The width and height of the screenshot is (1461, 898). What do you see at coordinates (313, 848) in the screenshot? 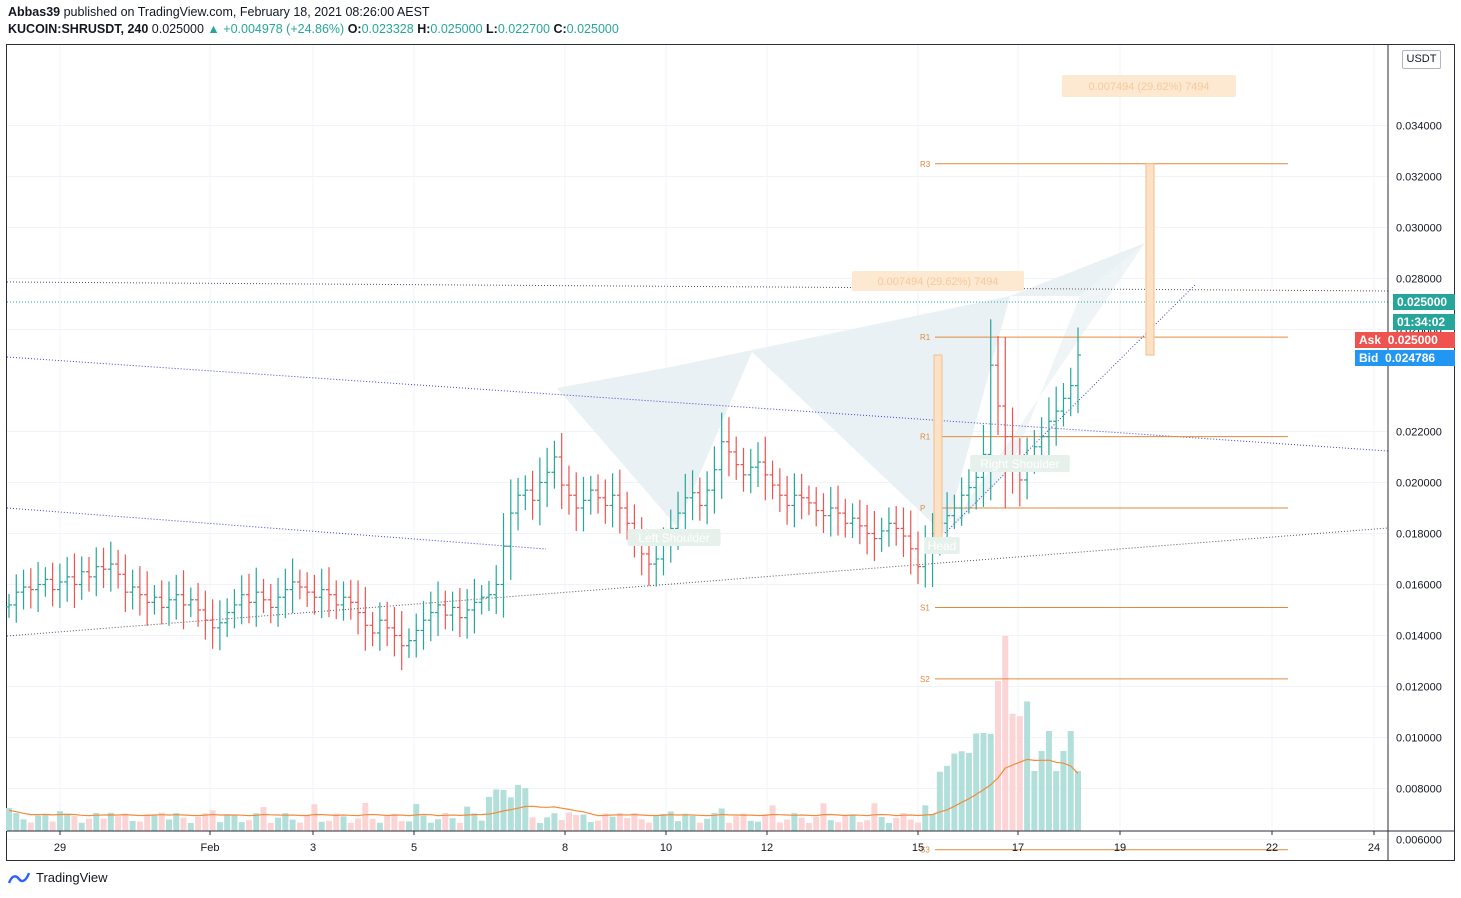
I see `time-tick-label: 3` at bounding box center [313, 848].